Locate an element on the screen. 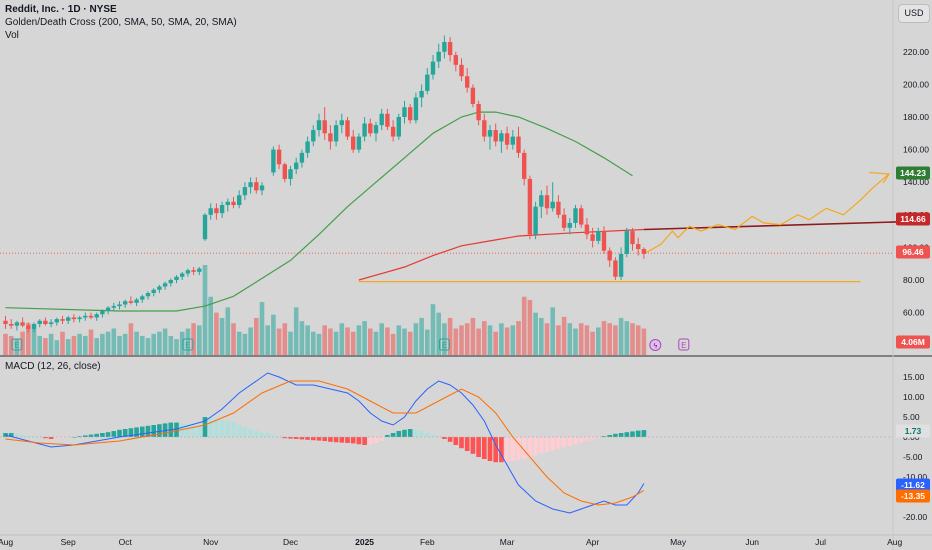 The width and height of the screenshot is (932, 550). macd-tick-label: -10.00 is located at coordinates (915, 477).